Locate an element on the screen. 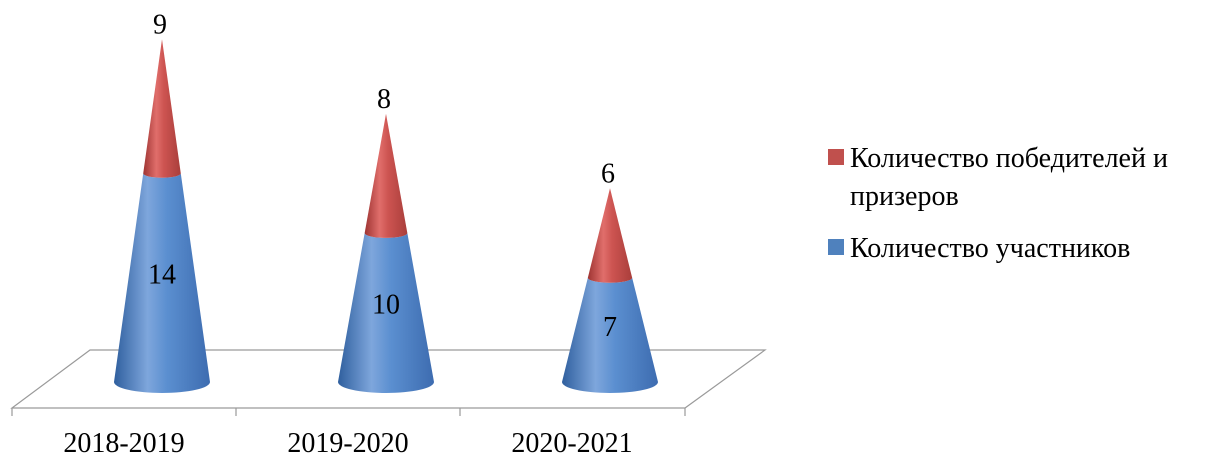 Image resolution: width=1219 pixels, height=457 pixels. x-tick-label-2019-2020: 2019-2020 is located at coordinates (347, 442).